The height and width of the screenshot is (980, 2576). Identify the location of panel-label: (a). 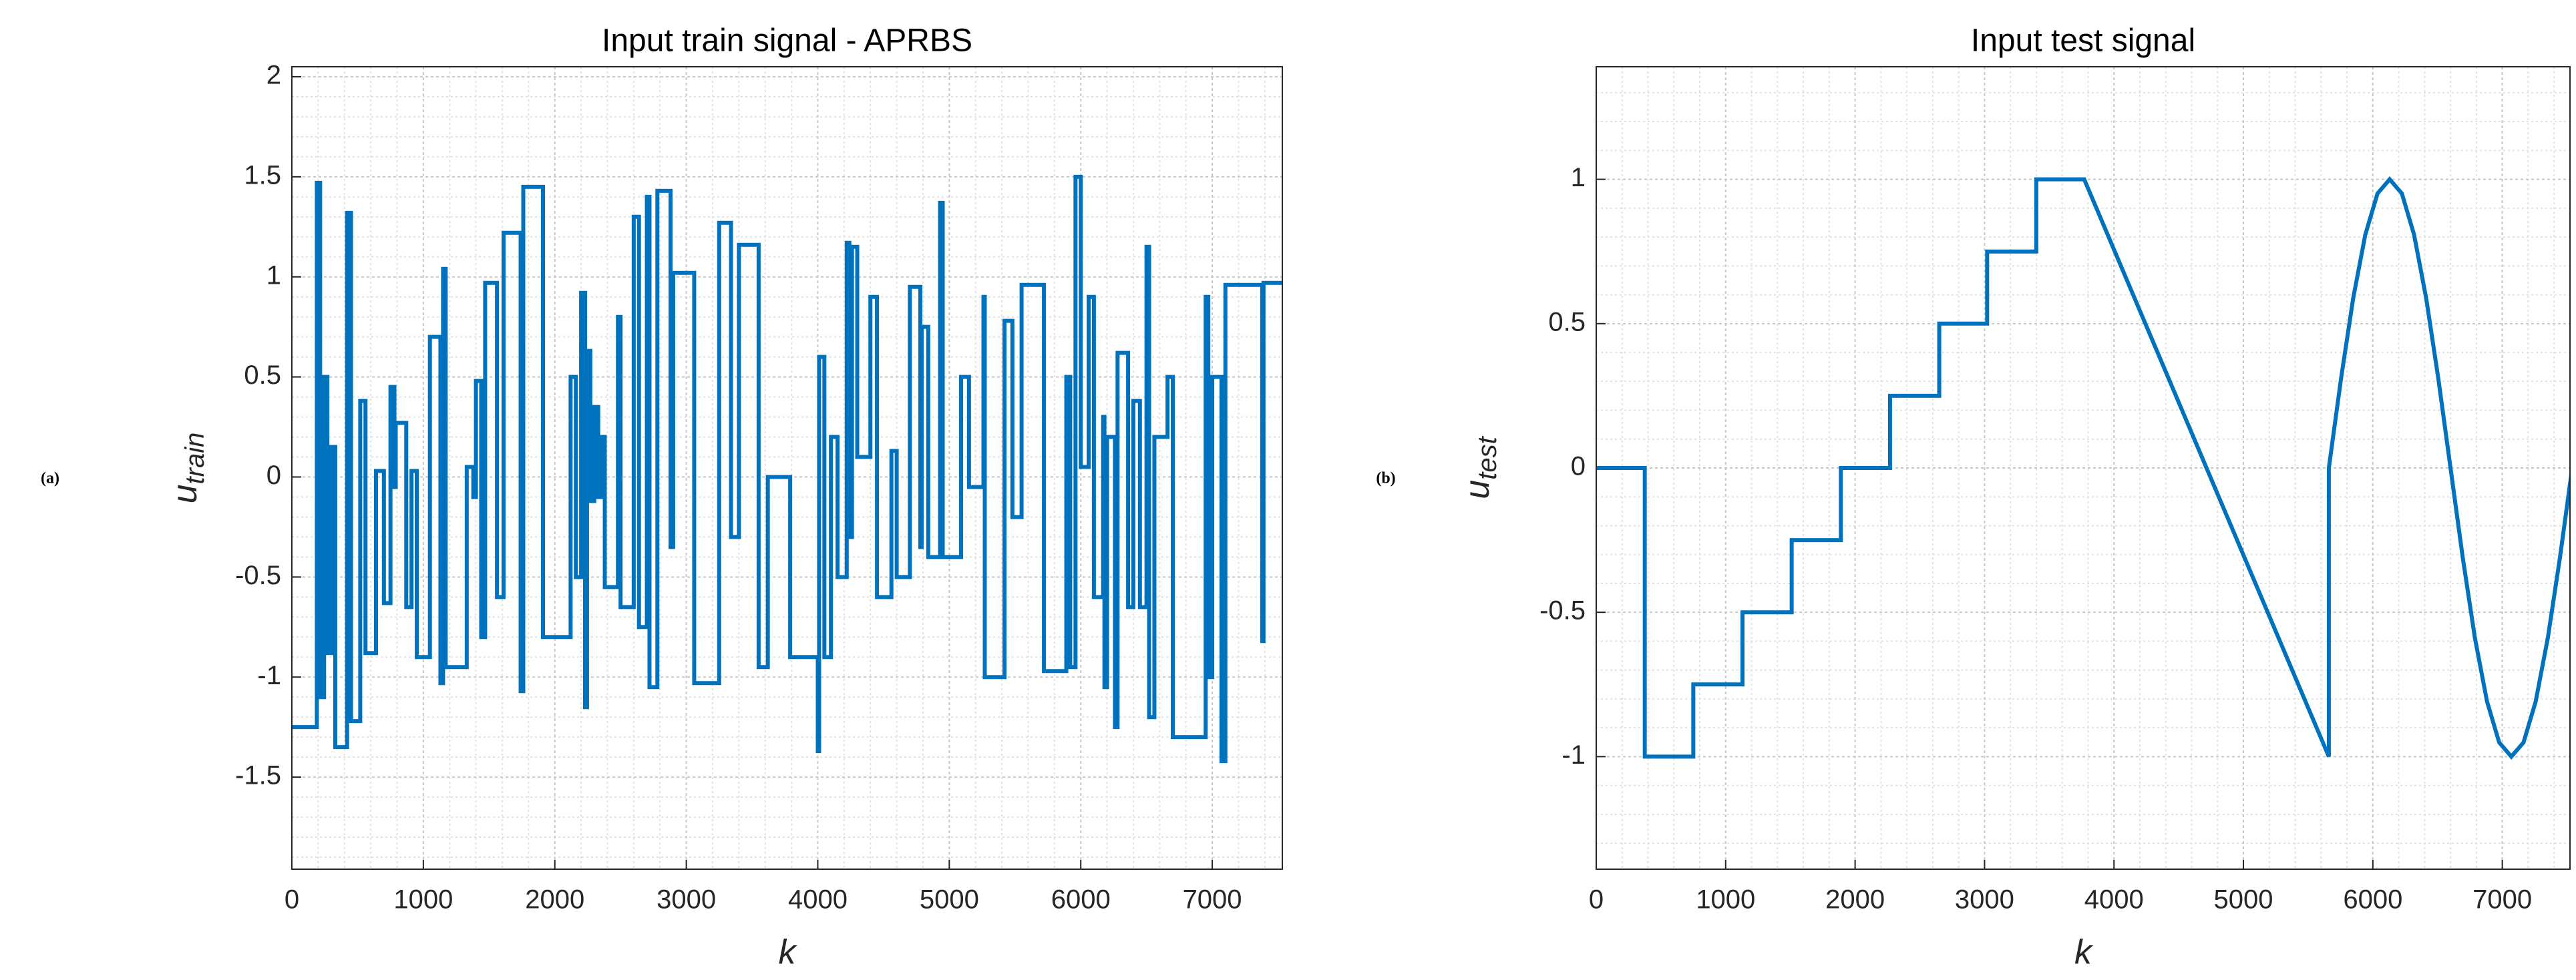
(50, 478).